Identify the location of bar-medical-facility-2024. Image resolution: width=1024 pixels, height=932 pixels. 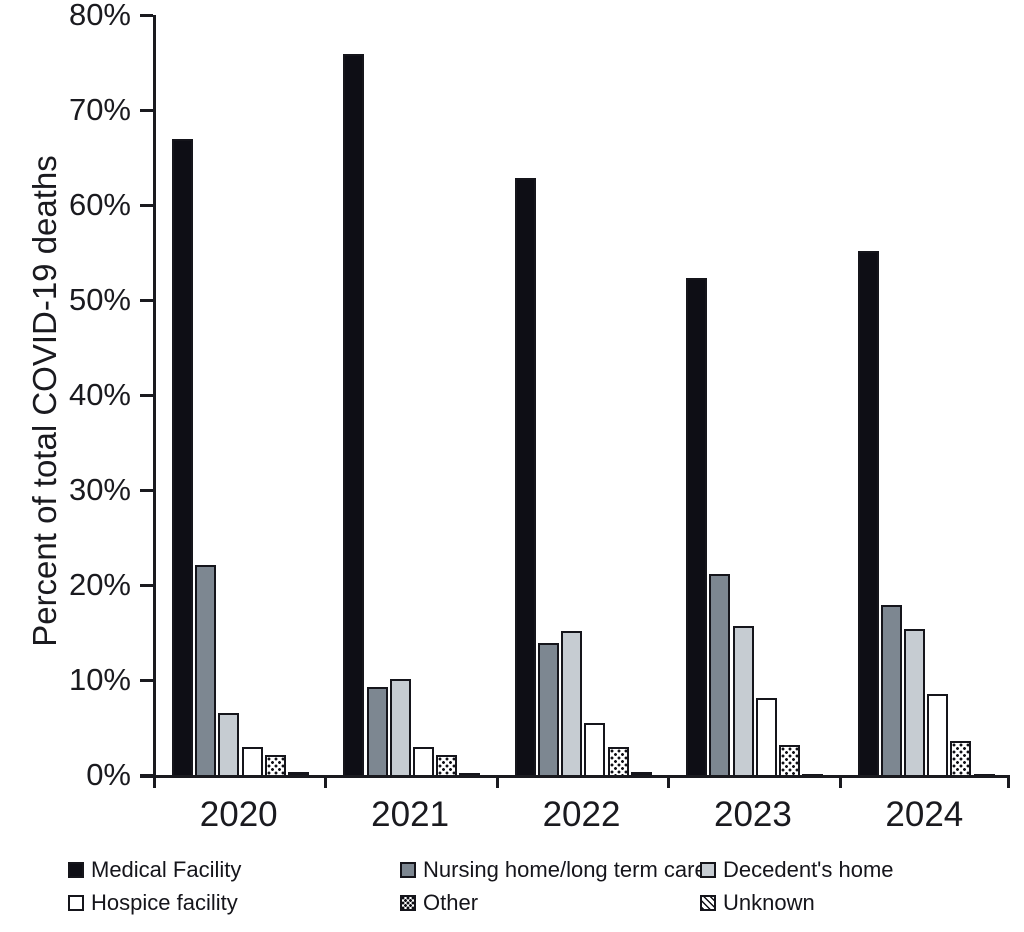
(868, 512).